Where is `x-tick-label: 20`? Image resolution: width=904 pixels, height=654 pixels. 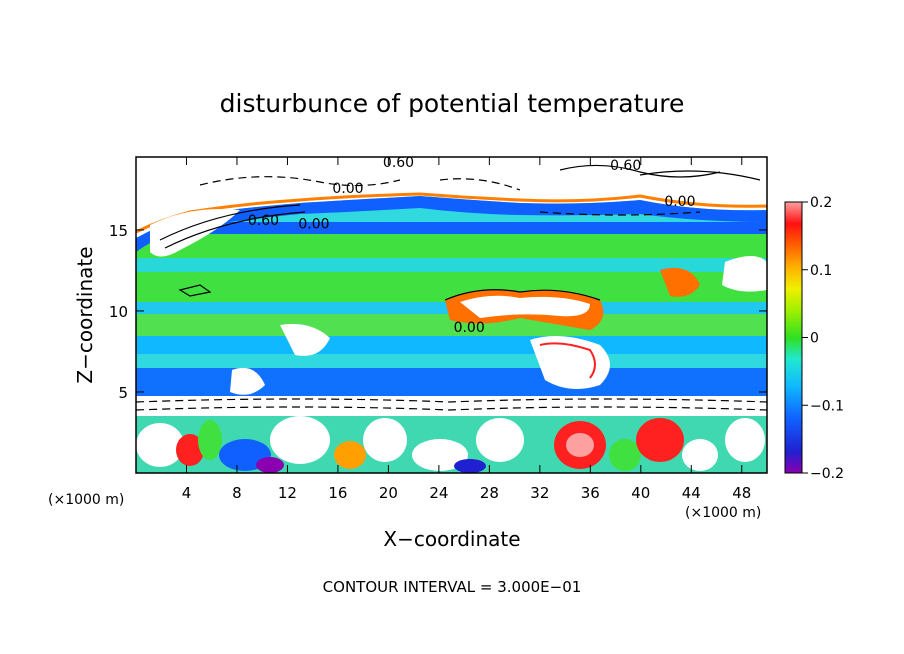 x-tick-label: 20 is located at coordinates (388, 493).